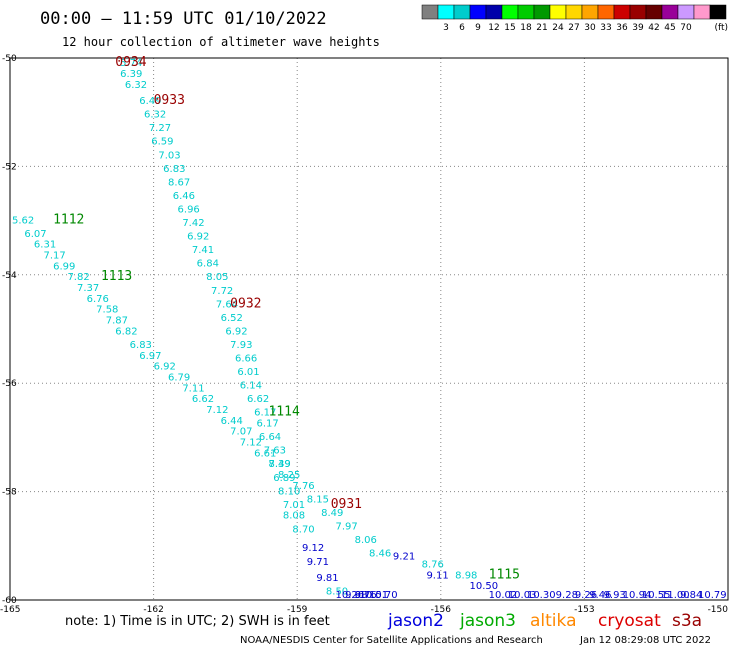  Describe the element at coordinates (373, 595) in the screenshot. I see `jason2-value-label: 10.51` at that location.